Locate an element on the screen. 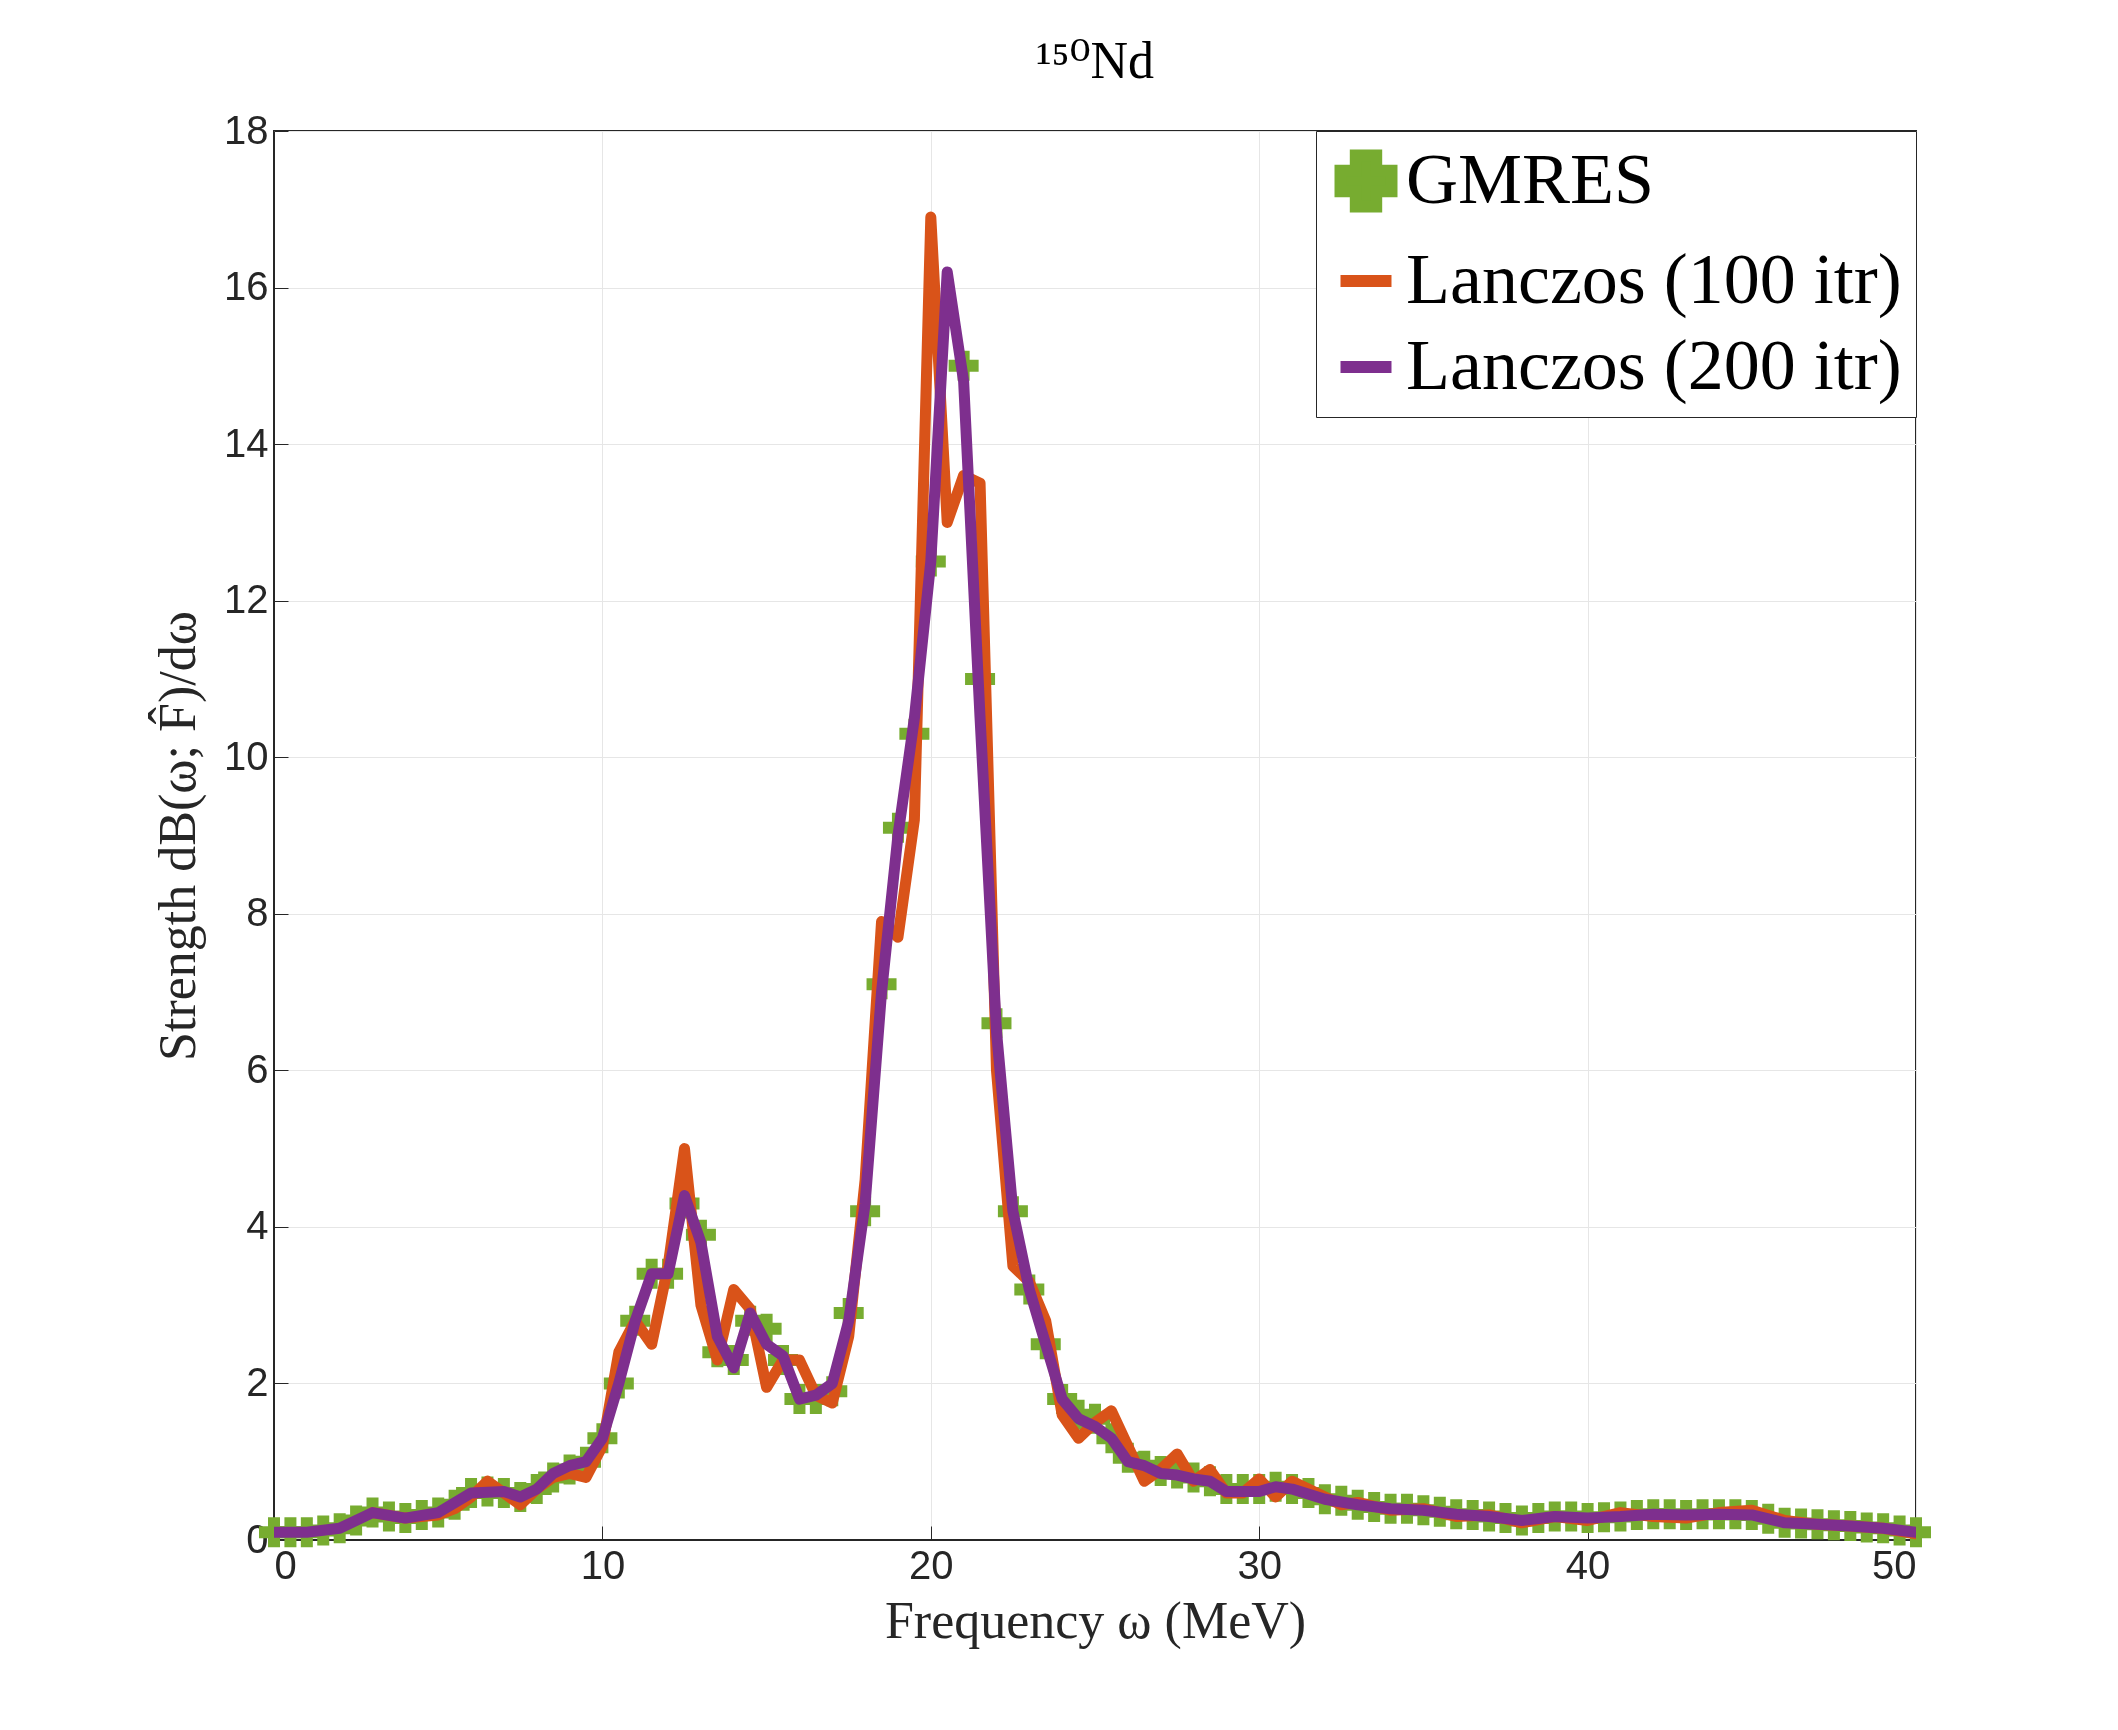 This screenshot has width=2118, height=1730. x-tick-label: 10 is located at coordinates (603, 1564).